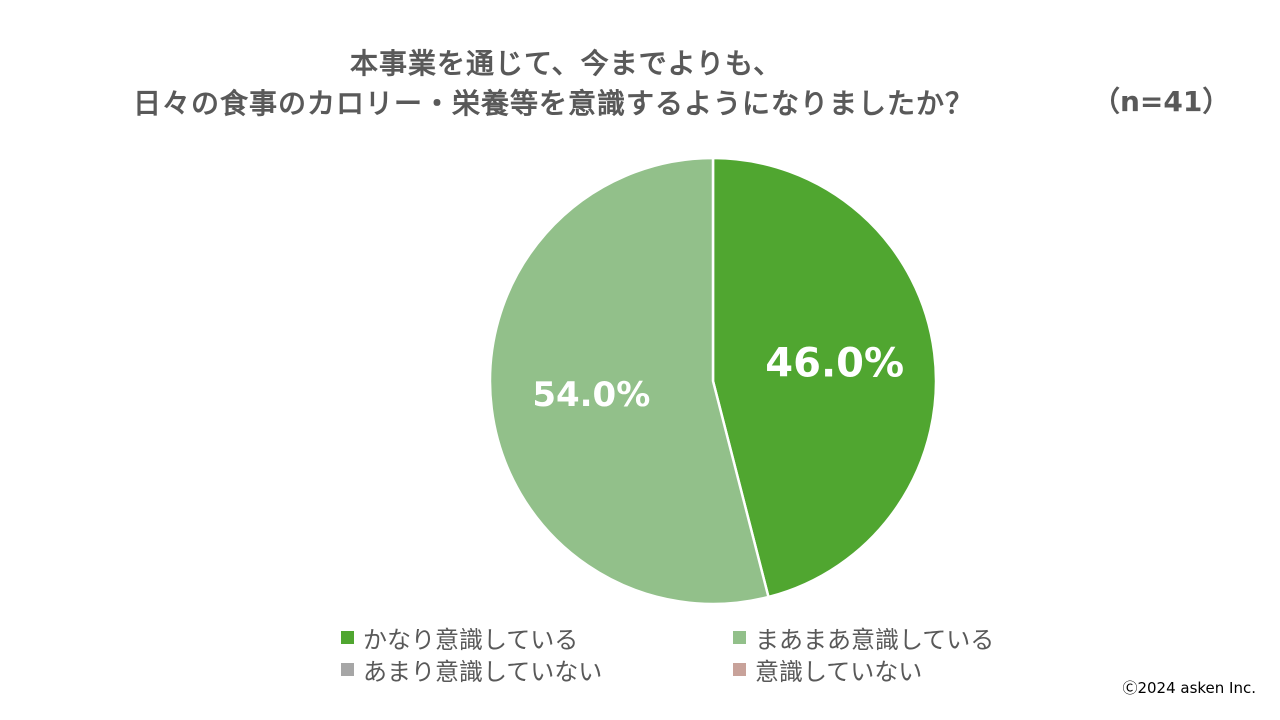 Image resolution: width=1280 pixels, height=720 pixels. I want to click on legend-label-0: かなり意識している, so click(471, 640).